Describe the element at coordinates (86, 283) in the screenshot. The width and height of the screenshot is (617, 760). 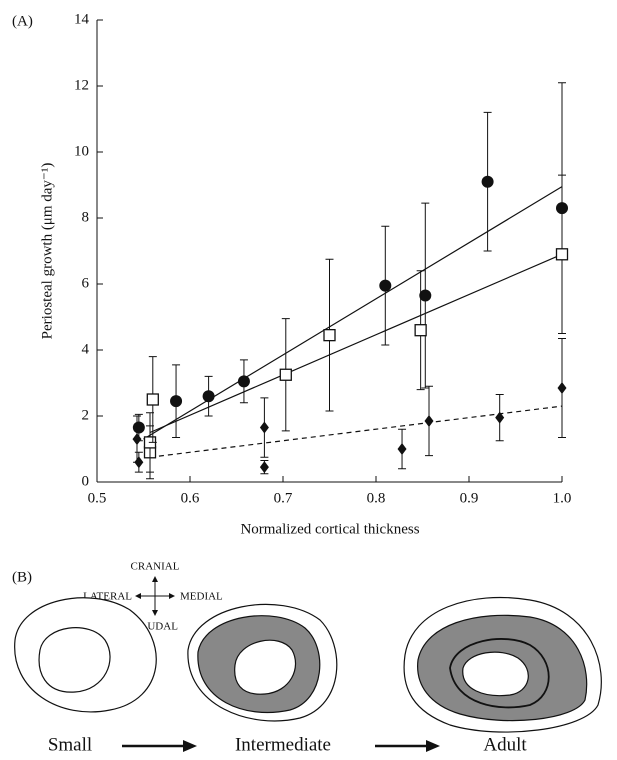
I see `y-tick-label: 6` at that location.